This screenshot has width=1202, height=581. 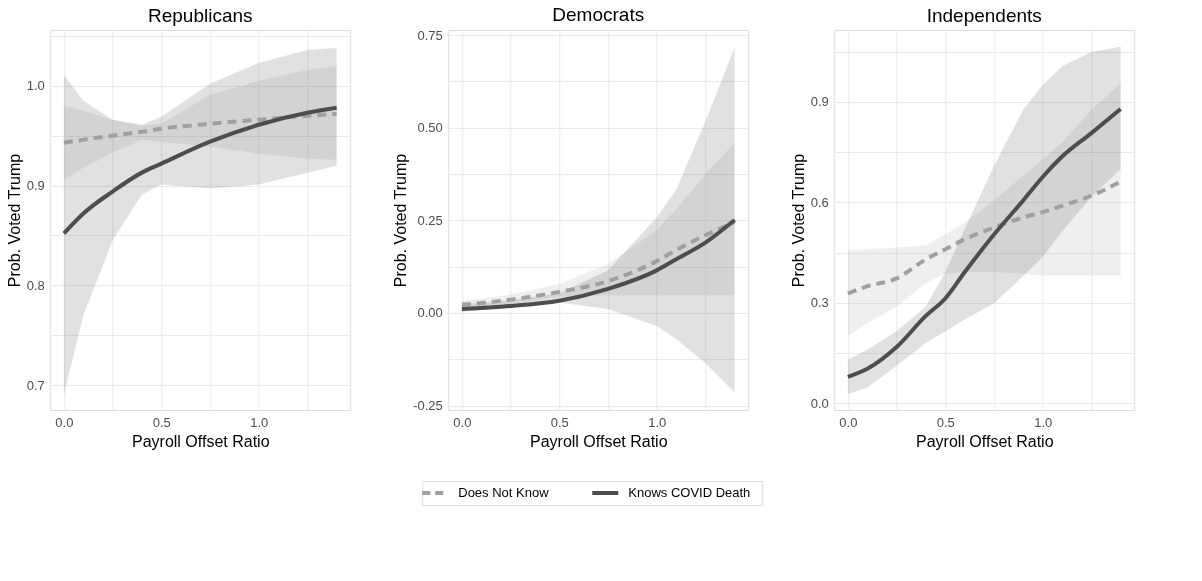 What do you see at coordinates (984, 15) in the screenshot?
I see `chart-title: Independents` at bounding box center [984, 15].